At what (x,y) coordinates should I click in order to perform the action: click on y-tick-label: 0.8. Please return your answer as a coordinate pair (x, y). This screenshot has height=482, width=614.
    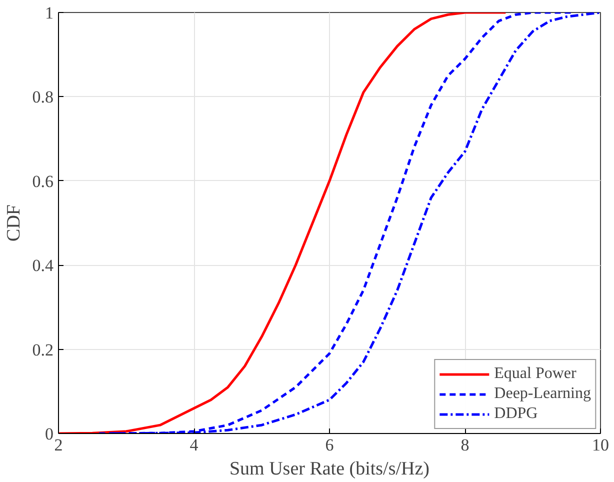
    Looking at the image, I should click on (43, 97).